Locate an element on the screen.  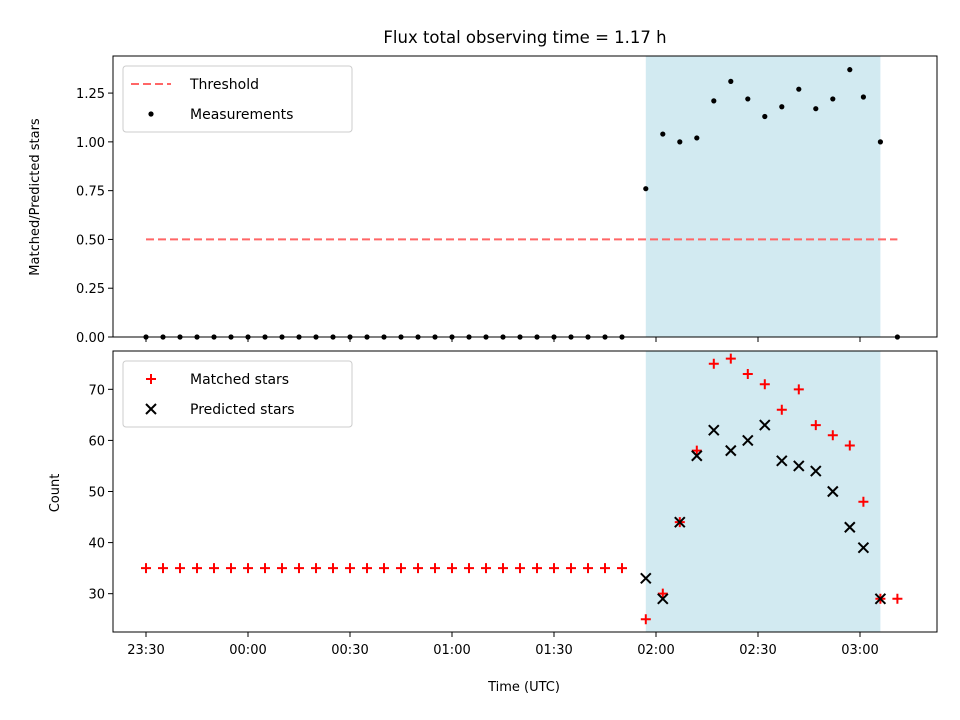
legend-label: Threshold is located at coordinates (224, 85).